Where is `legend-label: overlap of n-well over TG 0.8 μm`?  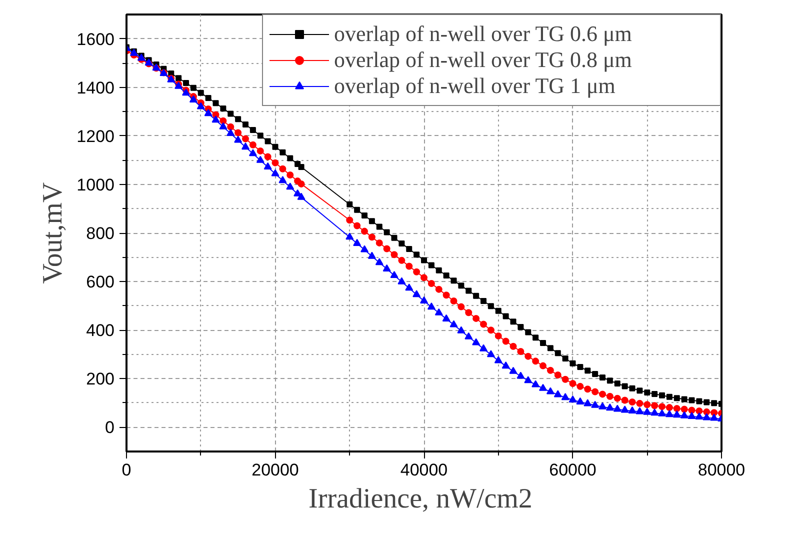 legend-label: overlap of n-well over TG 0.8 μm is located at coordinates (483, 60).